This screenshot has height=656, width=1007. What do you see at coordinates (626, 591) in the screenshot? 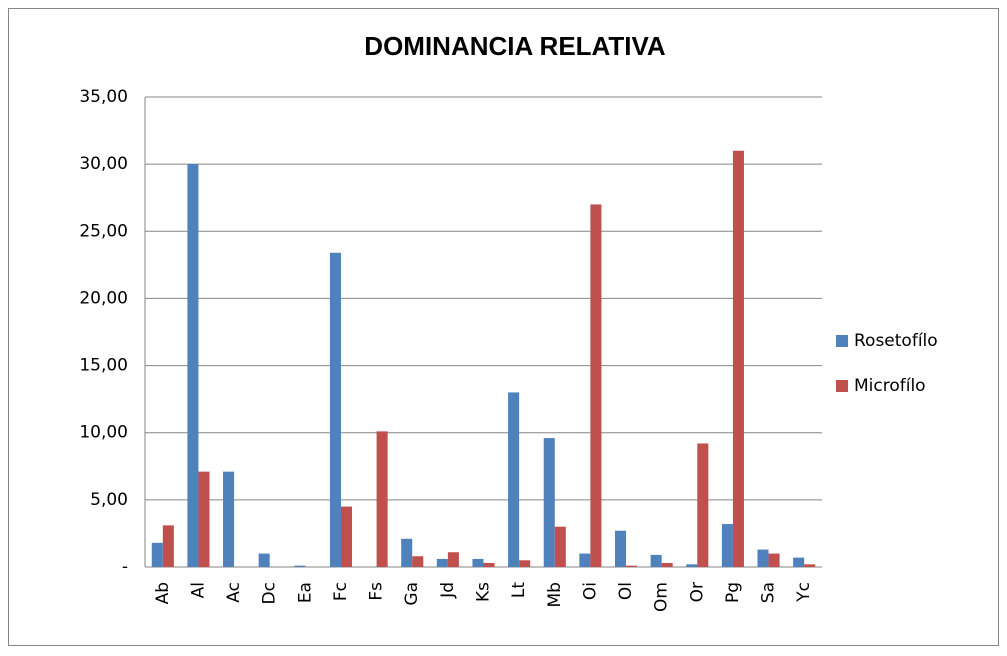
I see `x-tick-label: Ol` at bounding box center [626, 591].